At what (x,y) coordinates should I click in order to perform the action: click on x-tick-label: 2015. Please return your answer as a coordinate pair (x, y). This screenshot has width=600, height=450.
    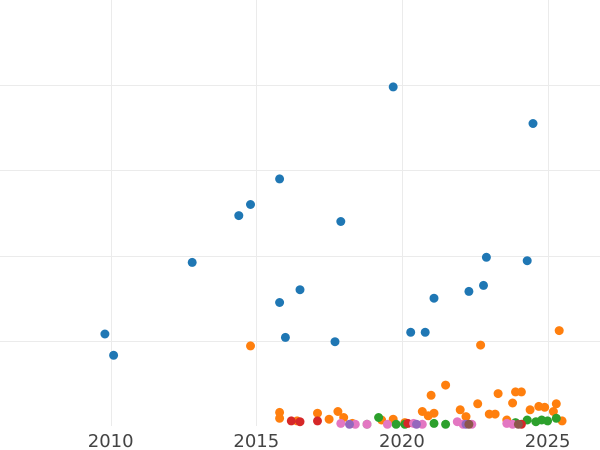
    Looking at the image, I should click on (256, 440).